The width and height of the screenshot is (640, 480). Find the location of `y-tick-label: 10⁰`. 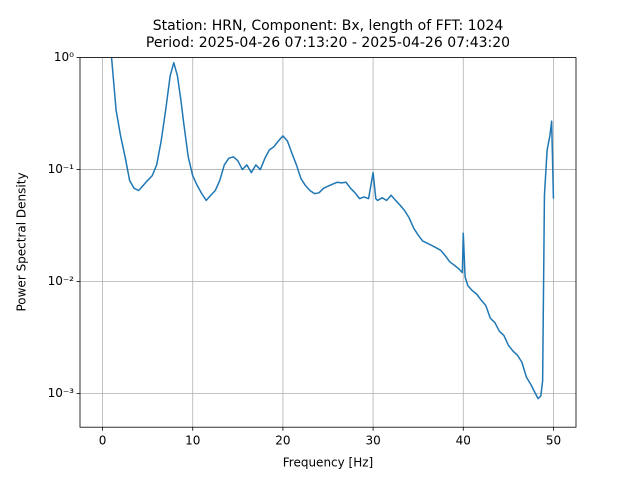

y-tick-label: 10⁰ is located at coordinates (64, 57).